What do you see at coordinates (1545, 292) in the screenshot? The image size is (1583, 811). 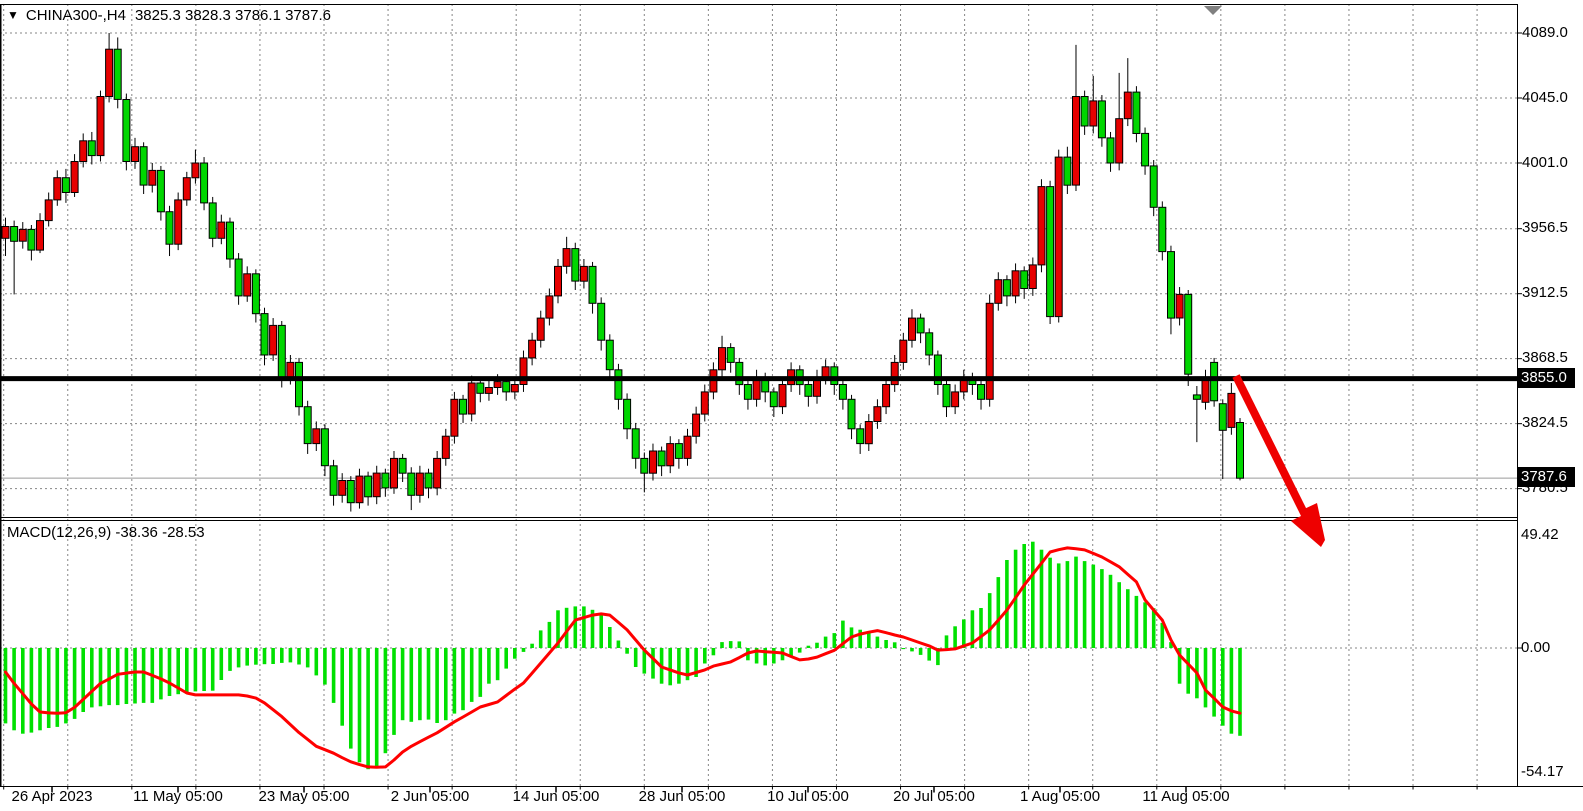 I see `price-tick-label: 3912.5` at bounding box center [1545, 292].